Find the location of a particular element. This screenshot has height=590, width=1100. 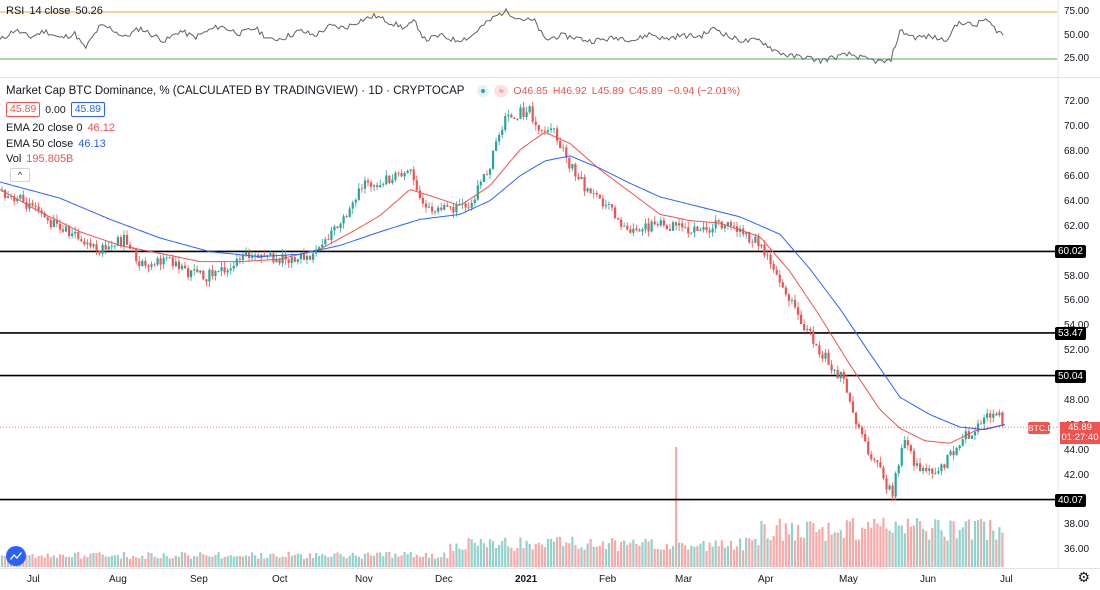

time-tick-label: Nov is located at coordinates (364, 579).